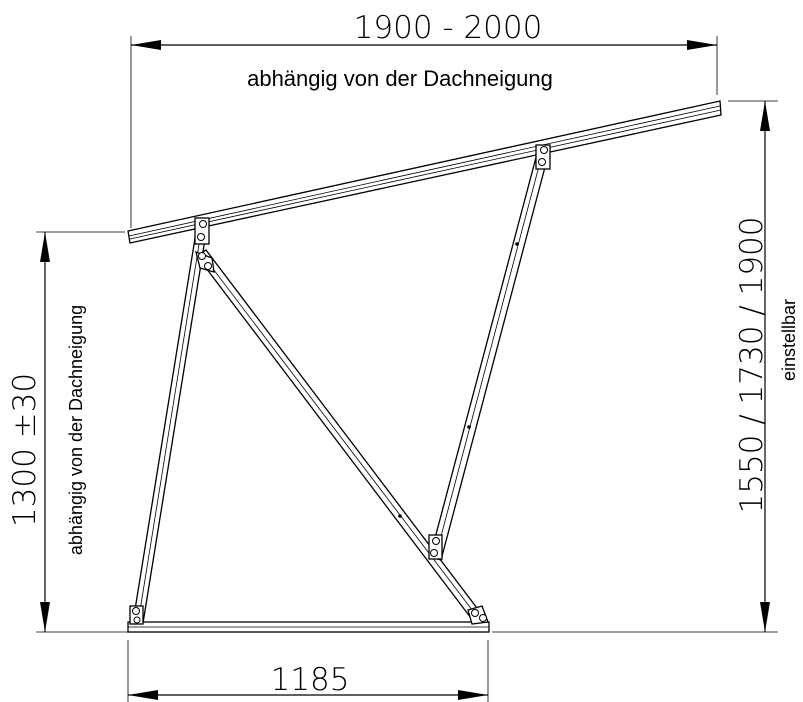 Image resolution: width=803 pixels, height=702 pixels. I want to click on base-width-label: 1185, so click(310, 680).